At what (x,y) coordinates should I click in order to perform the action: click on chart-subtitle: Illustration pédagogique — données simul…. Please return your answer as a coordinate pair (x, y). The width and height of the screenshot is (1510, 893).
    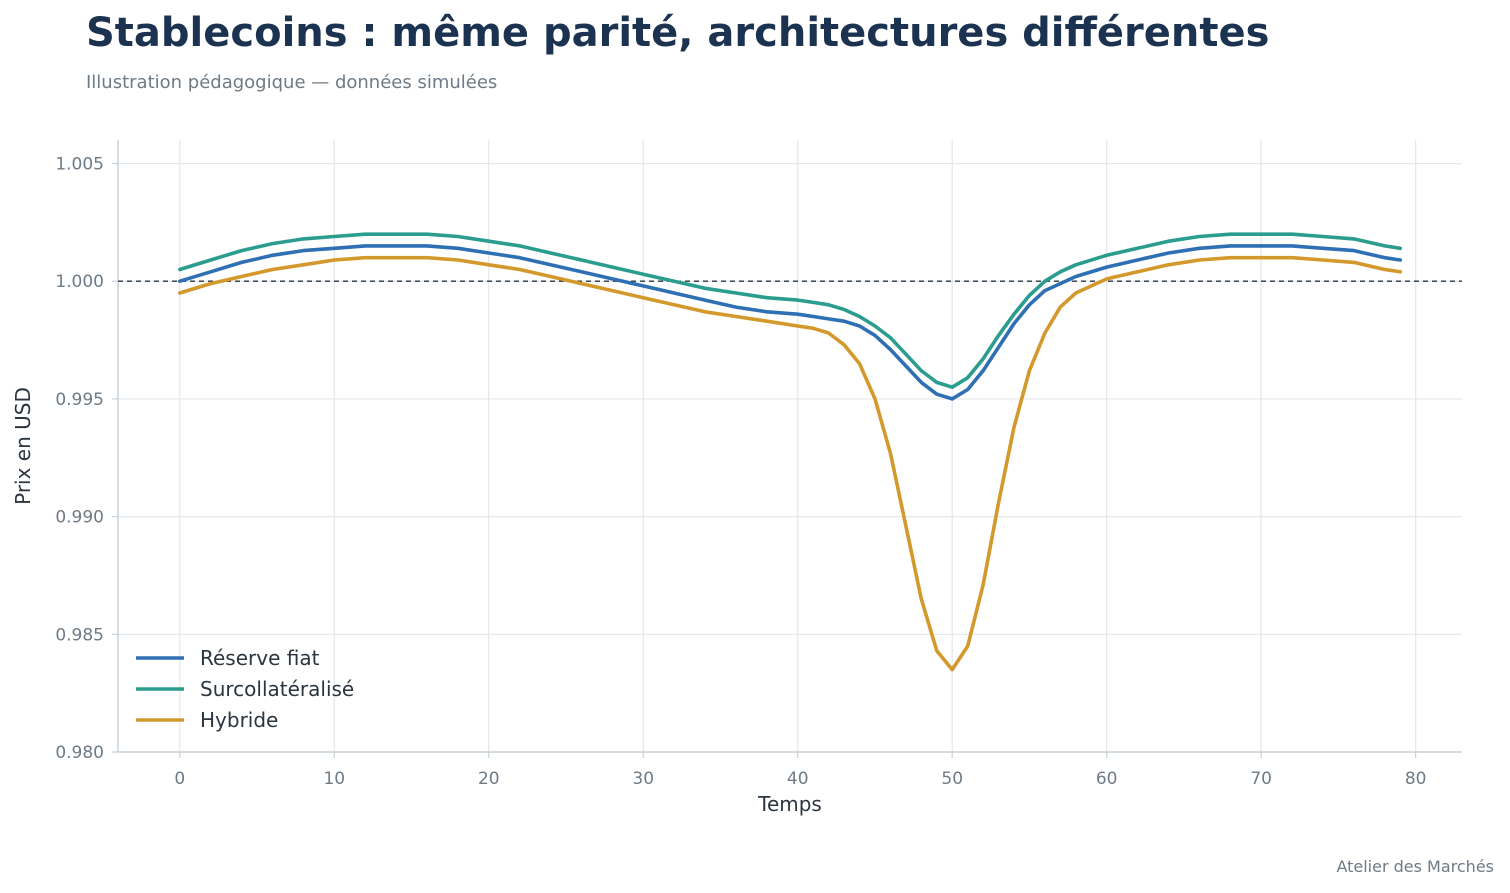
    Looking at the image, I should click on (292, 82).